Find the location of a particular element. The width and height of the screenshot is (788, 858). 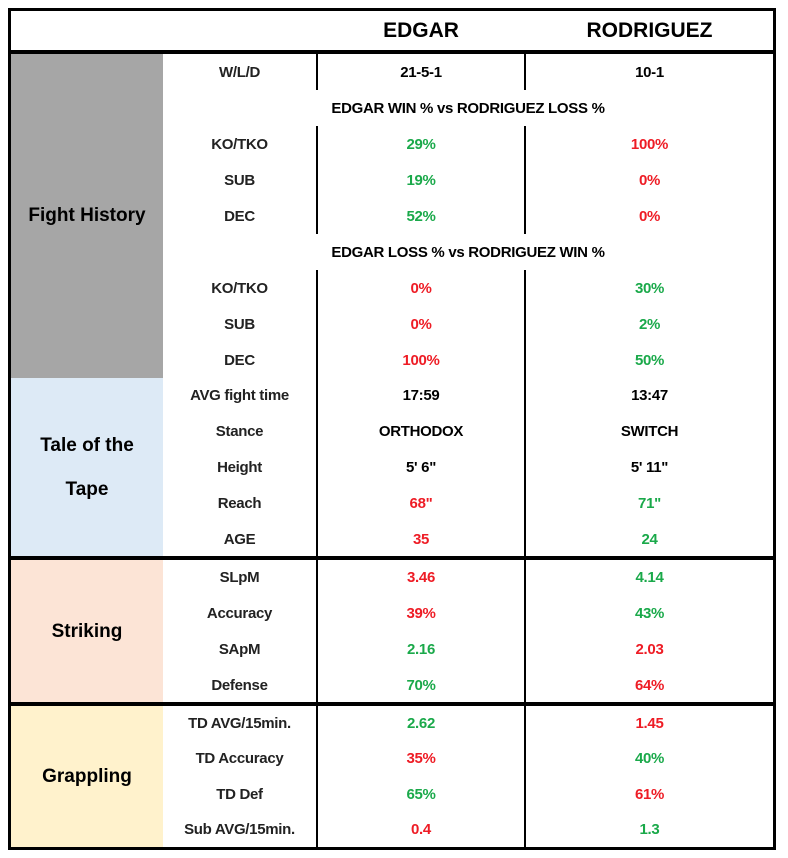

subheader-row: EDGAR LOSS % vs RODRIGUEZ WIN % is located at coordinates (468, 252).